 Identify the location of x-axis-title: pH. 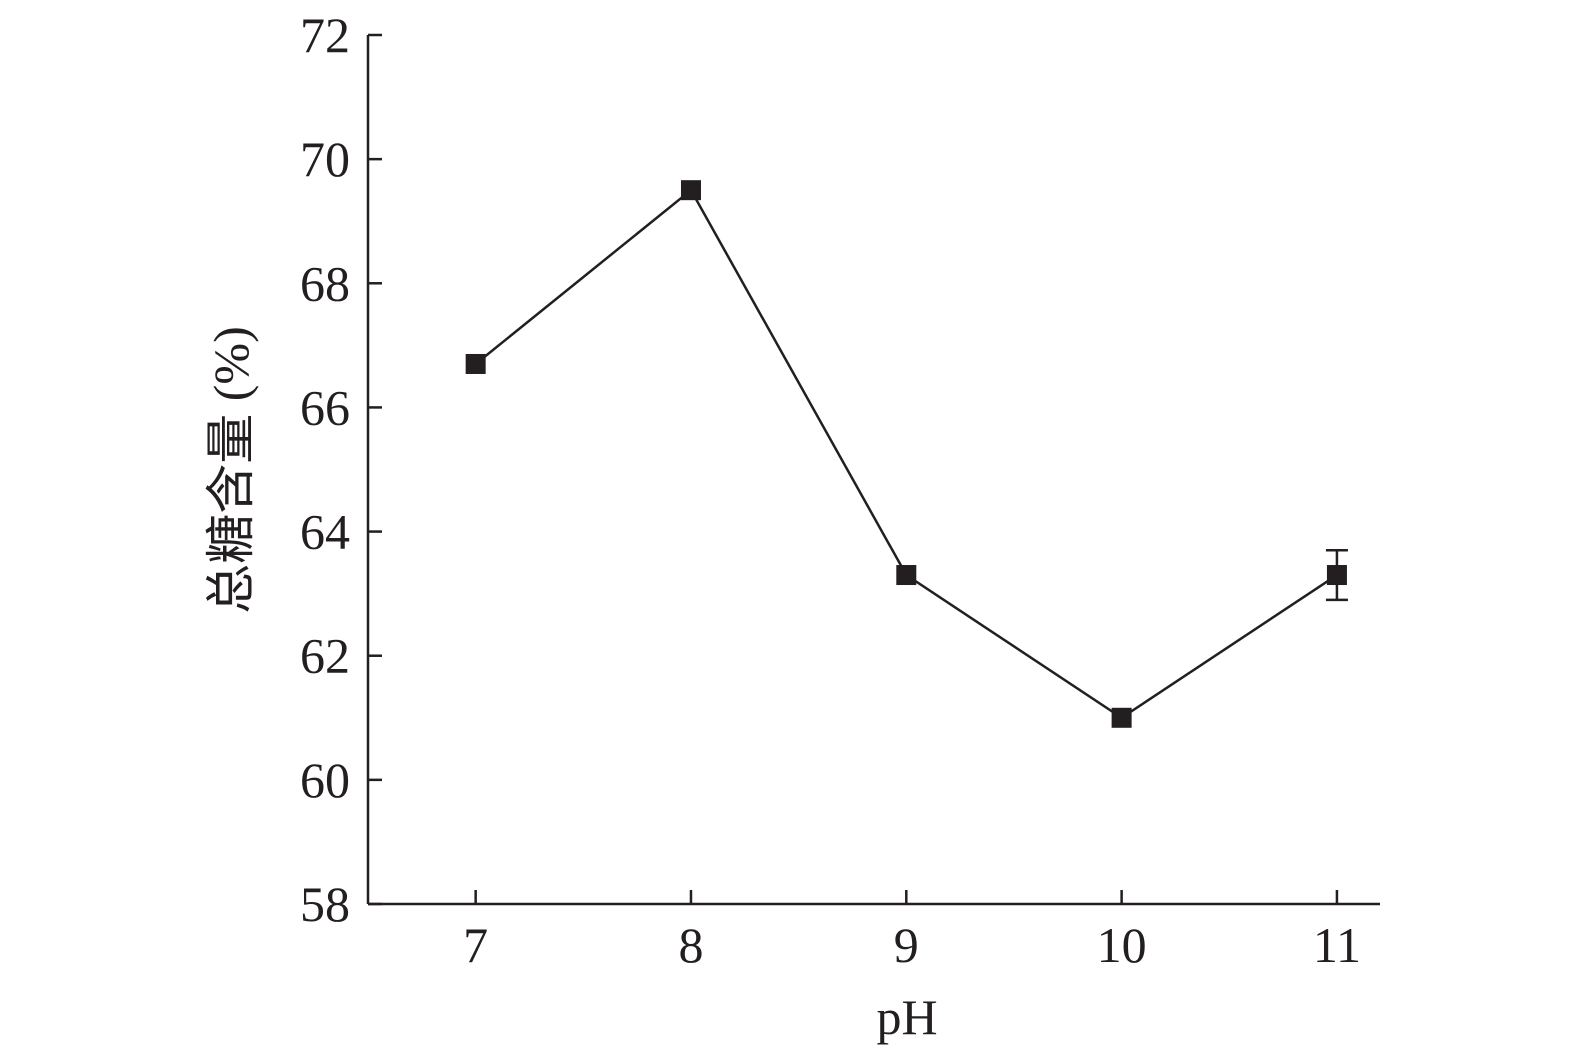
(906, 1017).